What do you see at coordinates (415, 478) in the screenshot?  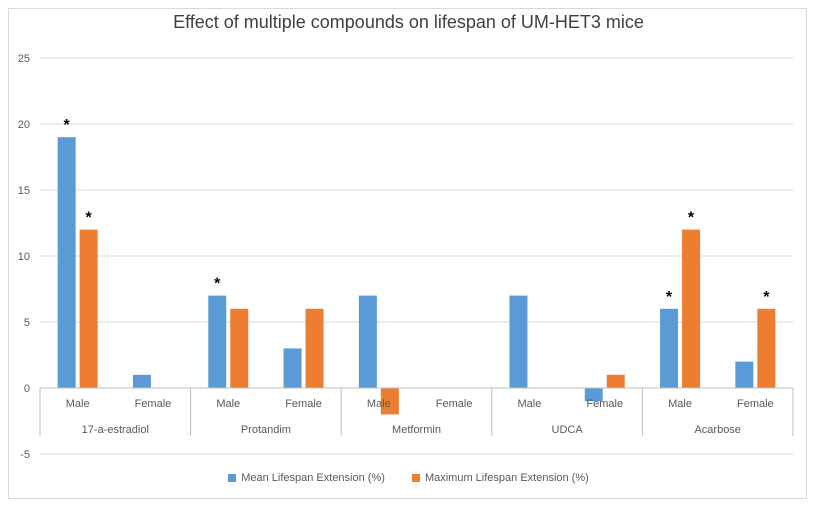 I see `legend-swatch-max` at bounding box center [415, 478].